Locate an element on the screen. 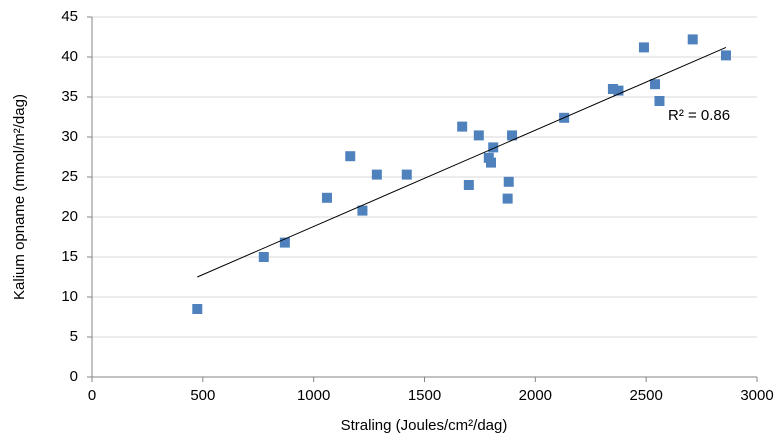 The image size is (779, 447). y-tick-label: 0 is located at coordinates (74, 376).